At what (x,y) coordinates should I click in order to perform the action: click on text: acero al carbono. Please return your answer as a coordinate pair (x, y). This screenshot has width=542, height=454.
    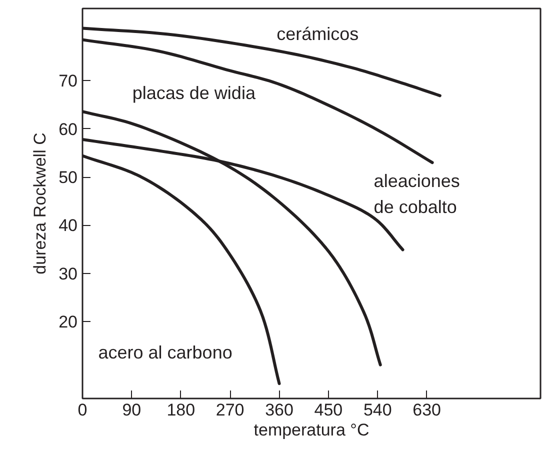
    Looking at the image, I should click on (165, 352).